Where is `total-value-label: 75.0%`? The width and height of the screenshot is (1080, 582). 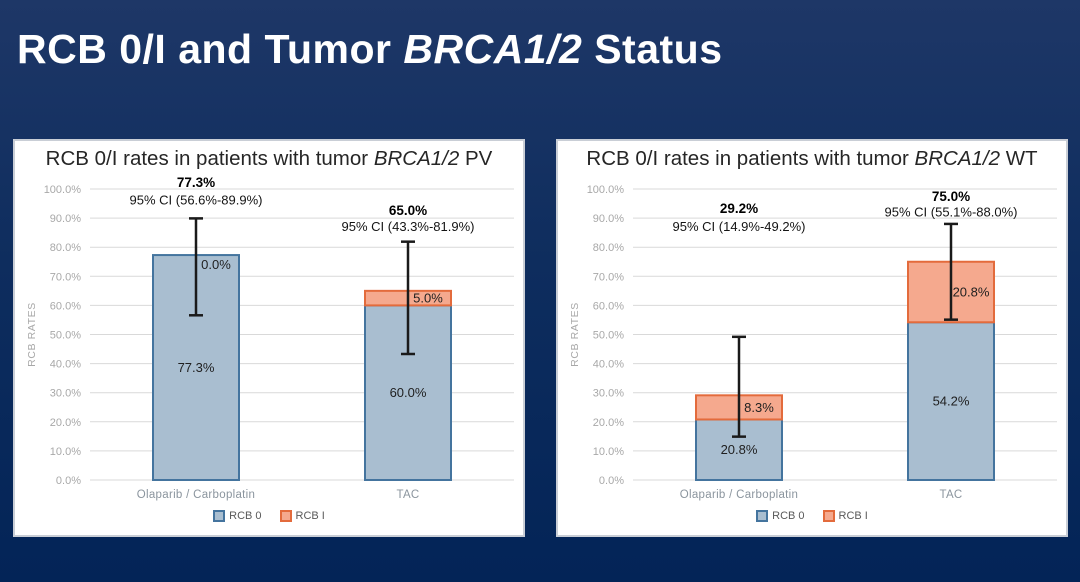 total-value-label: 75.0% is located at coordinates (951, 196).